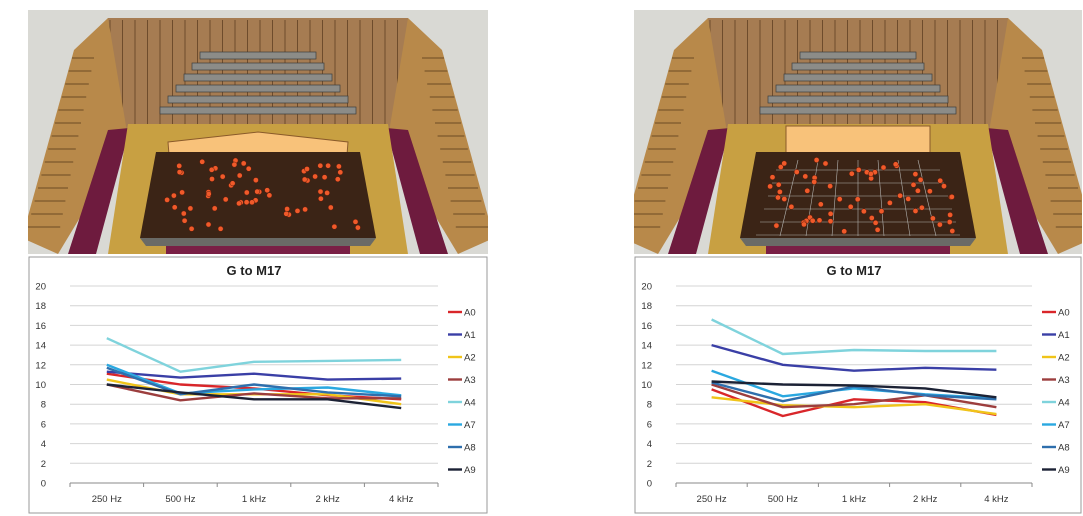  Describe the element at coordinates (254, 270) in the screenshot. I see `chart-title: G to M17` at that location.